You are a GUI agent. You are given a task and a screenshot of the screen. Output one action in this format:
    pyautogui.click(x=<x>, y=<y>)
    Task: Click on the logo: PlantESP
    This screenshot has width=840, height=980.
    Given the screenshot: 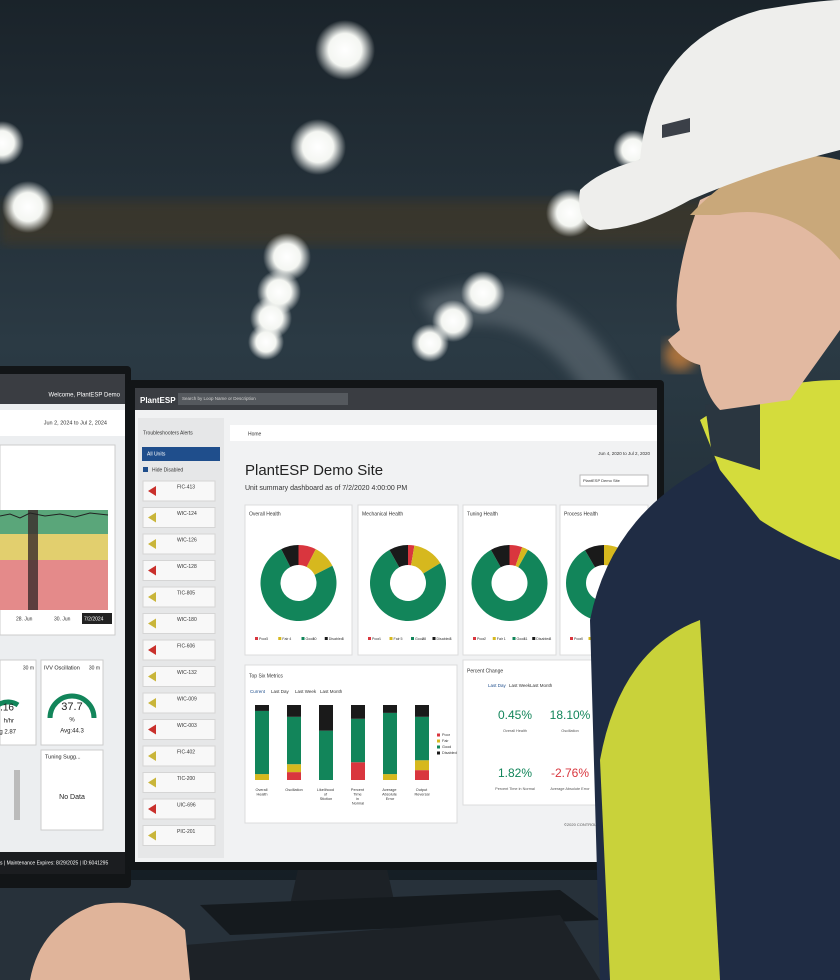 What is the action you would take?
    pyautogui.click(x=158, y=400)
    